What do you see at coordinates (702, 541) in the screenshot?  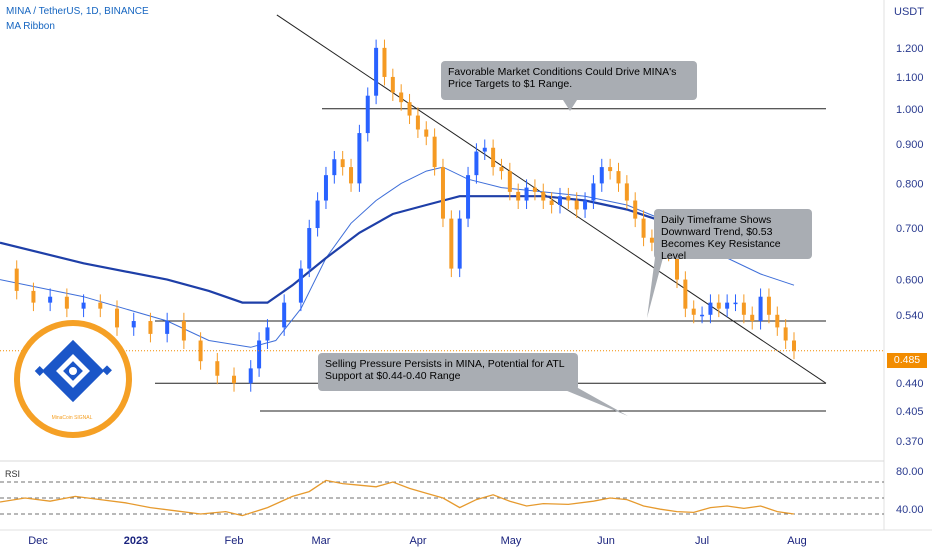 I see `time-tick-label: Jul` at bounding box center [702, 541].